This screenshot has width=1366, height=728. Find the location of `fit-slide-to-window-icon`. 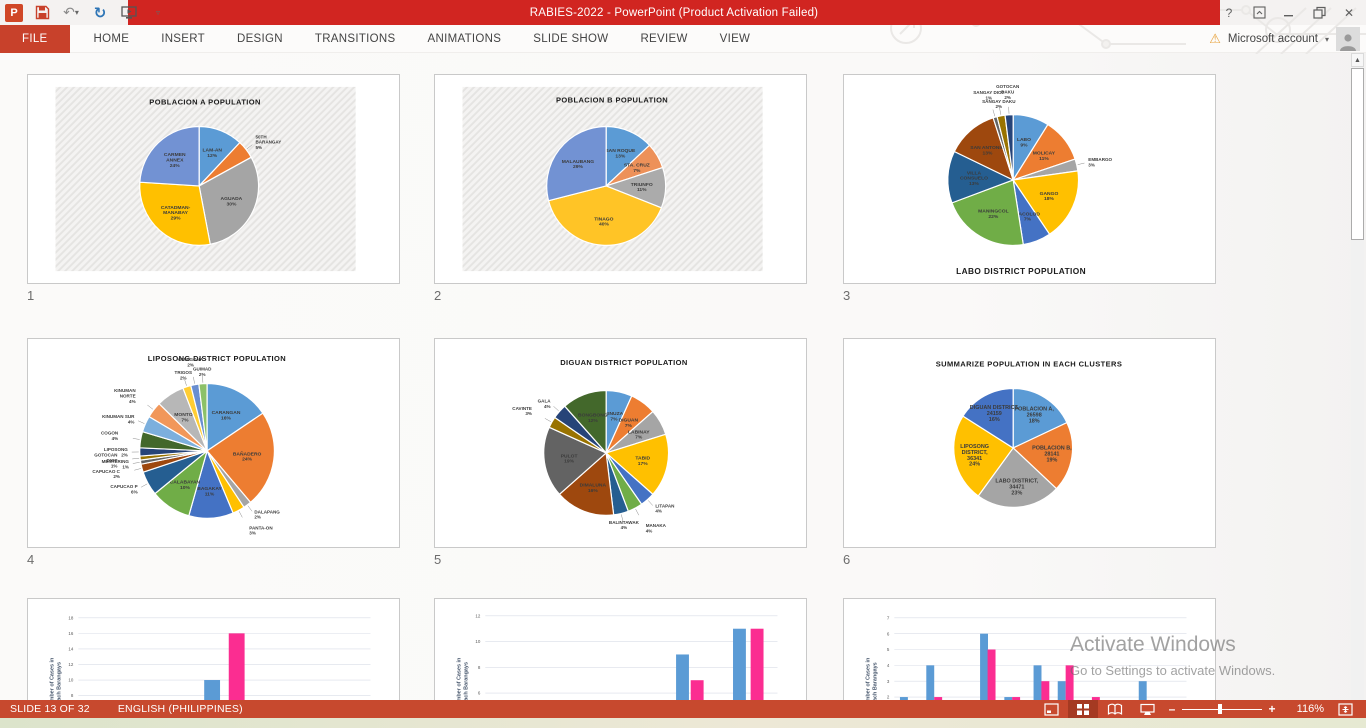

fit-slide-to-window-icon is located at coordinates (1345, 709).